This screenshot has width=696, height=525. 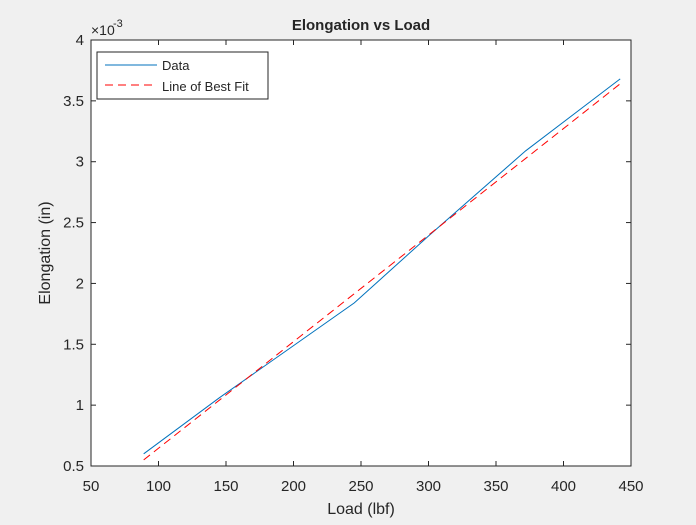 What do you see at coordinates (91, 486) in the screenshot?
I see `x-tick-label: 50` at bounding box center [91, 486].